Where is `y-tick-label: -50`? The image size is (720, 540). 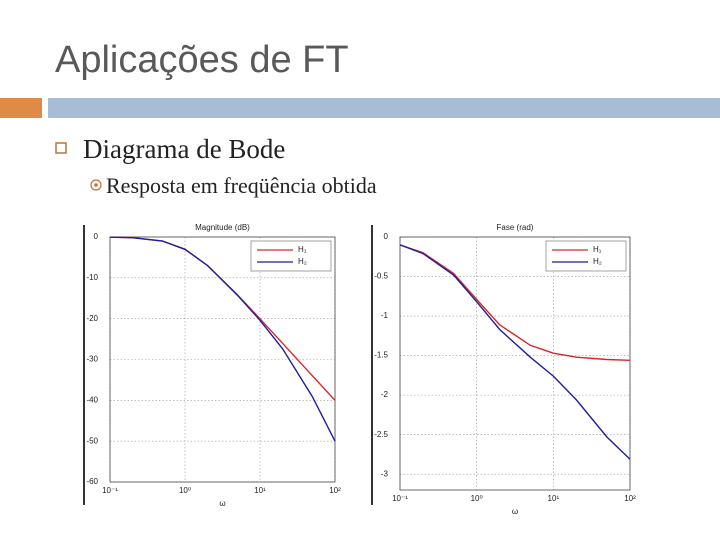 y-tick-label: -50 is located at coordinates (92, 440).